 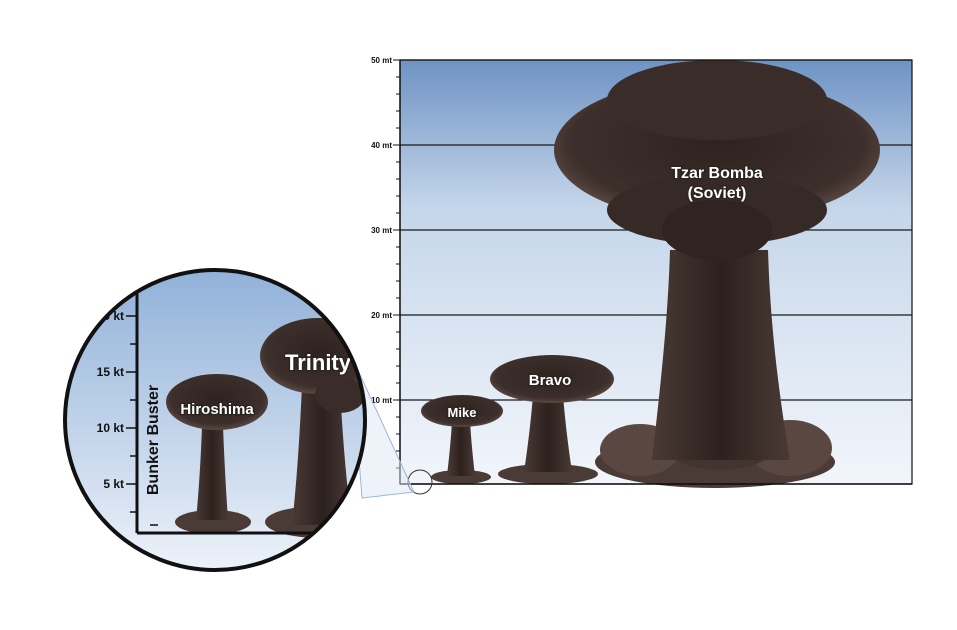 What do you see at coordinates (153, 440) in the screenshot?
I see `bunker-buster-label: Bunker Buster` at bounding box center [153, 440].